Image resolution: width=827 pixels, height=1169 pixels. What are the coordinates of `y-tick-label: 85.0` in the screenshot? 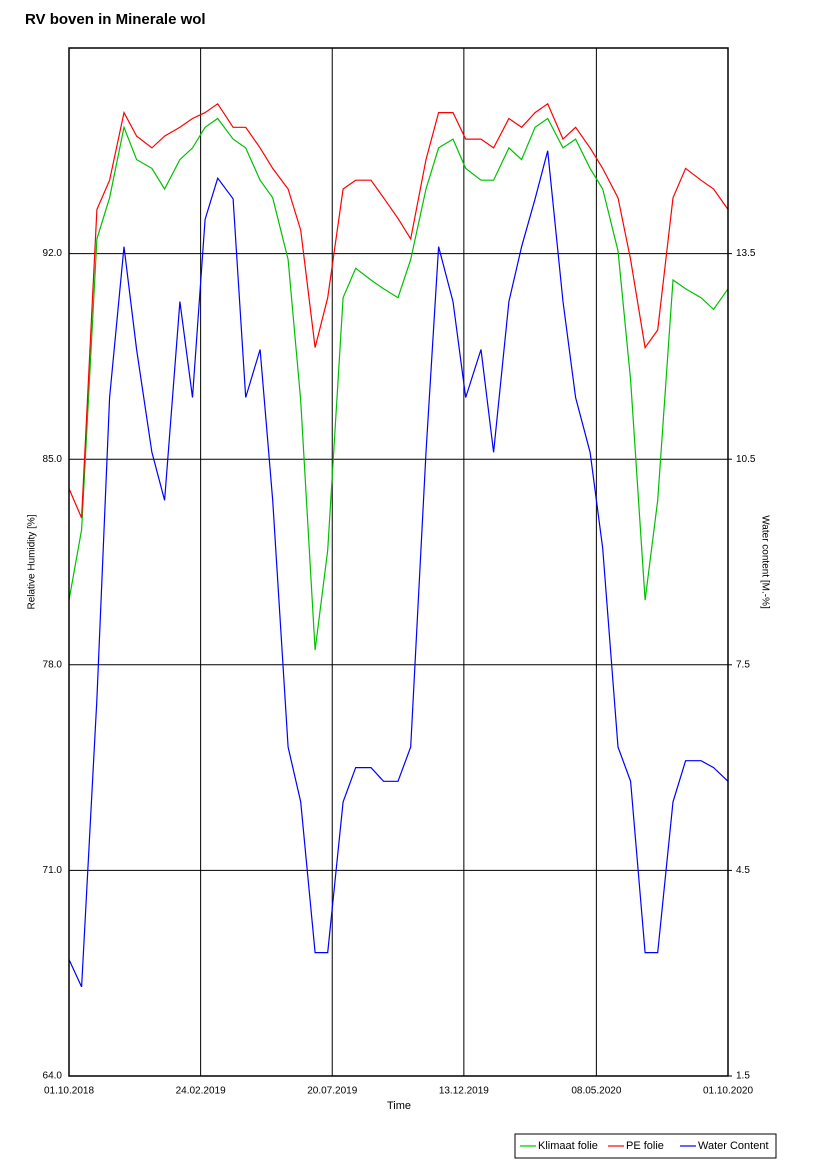 It's located at (53, 459).